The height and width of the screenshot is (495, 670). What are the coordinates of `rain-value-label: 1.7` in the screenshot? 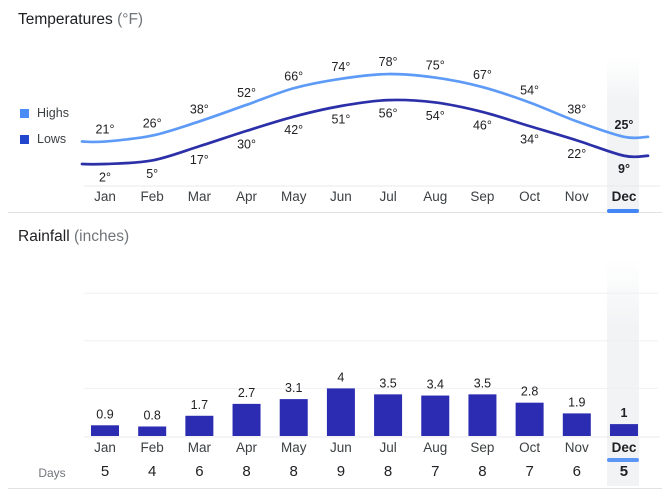 It's located at (199, 405).